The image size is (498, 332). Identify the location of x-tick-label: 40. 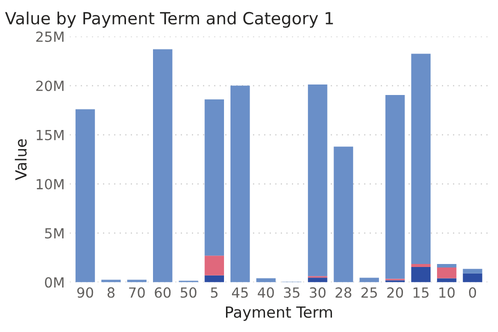
(266, 292).